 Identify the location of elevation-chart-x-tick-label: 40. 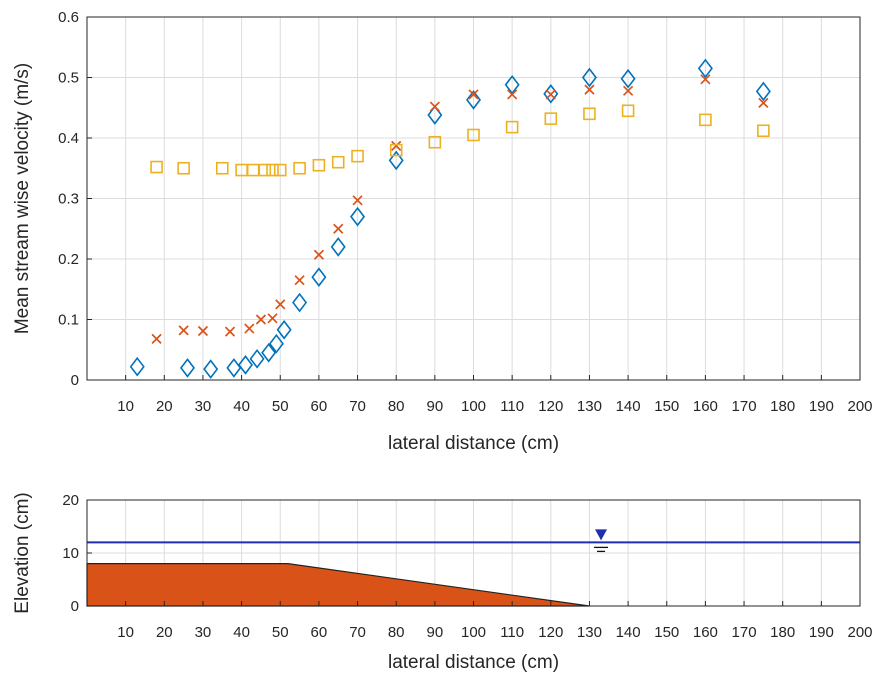
(241, 632).